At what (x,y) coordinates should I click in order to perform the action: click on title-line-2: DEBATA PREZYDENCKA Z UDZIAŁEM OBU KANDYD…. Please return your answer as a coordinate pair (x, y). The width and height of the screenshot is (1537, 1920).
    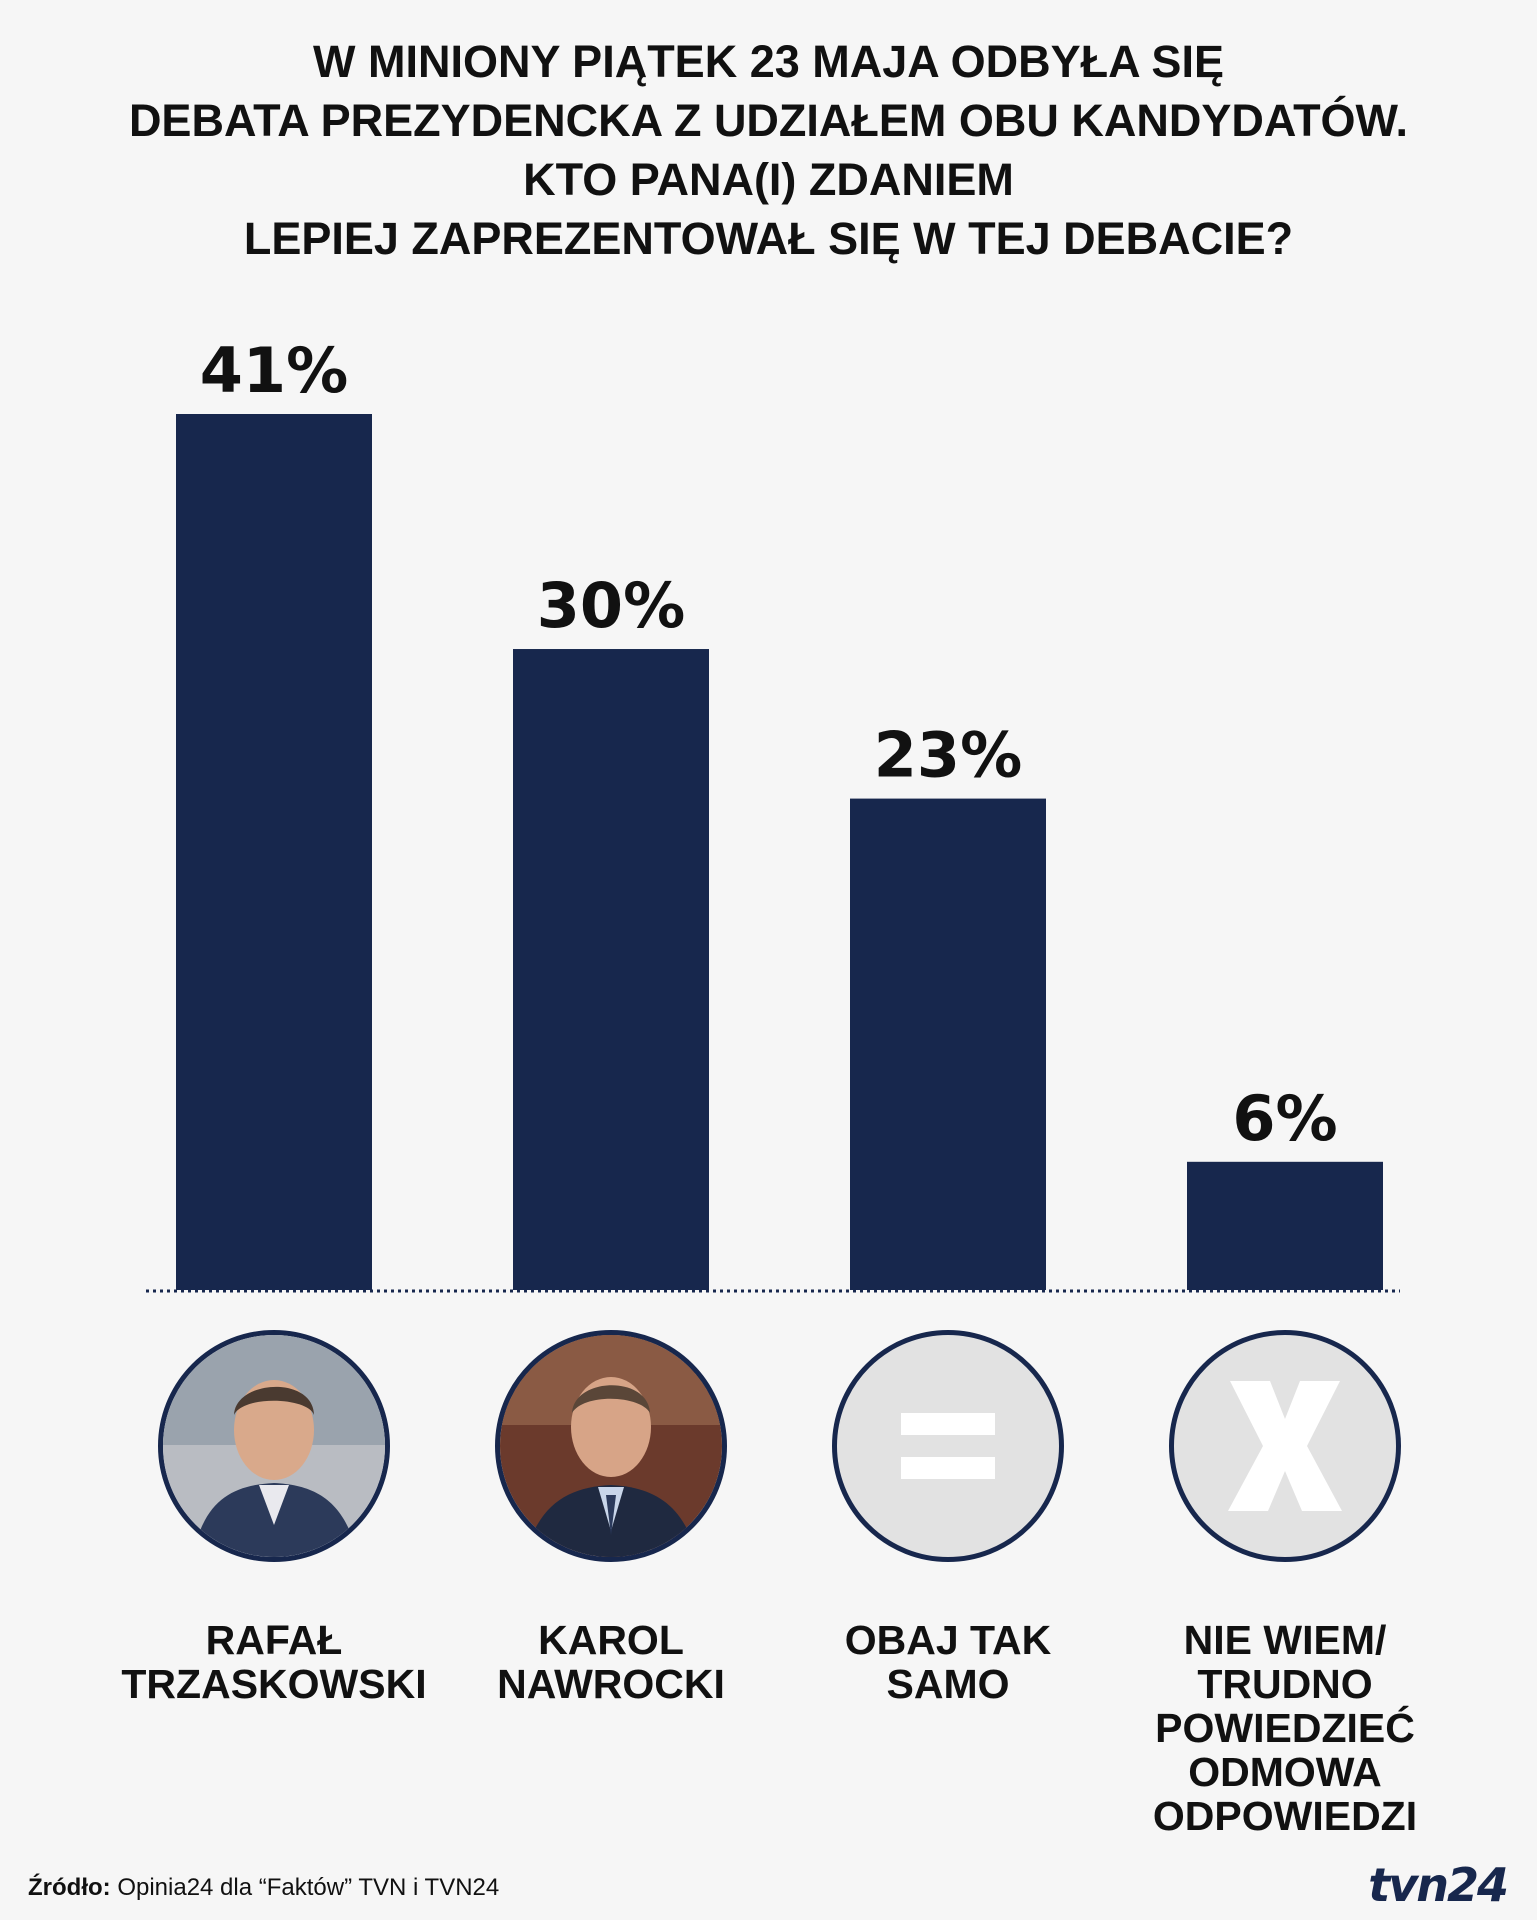
    Looking at the image, I should click on (768, 120).